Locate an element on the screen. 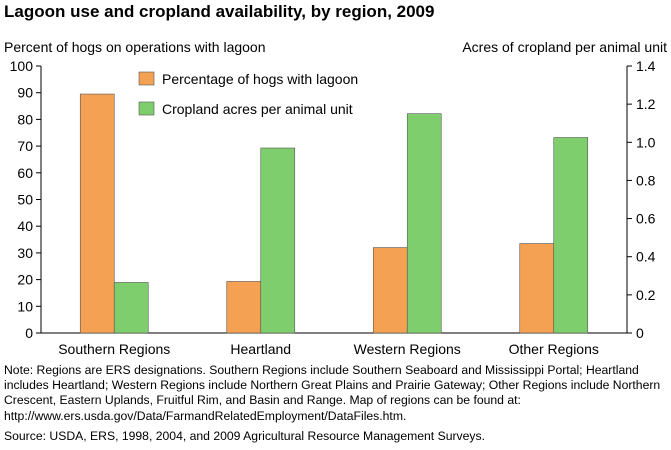  x-category-label: Other Regions is located at coordinates (554, 349).